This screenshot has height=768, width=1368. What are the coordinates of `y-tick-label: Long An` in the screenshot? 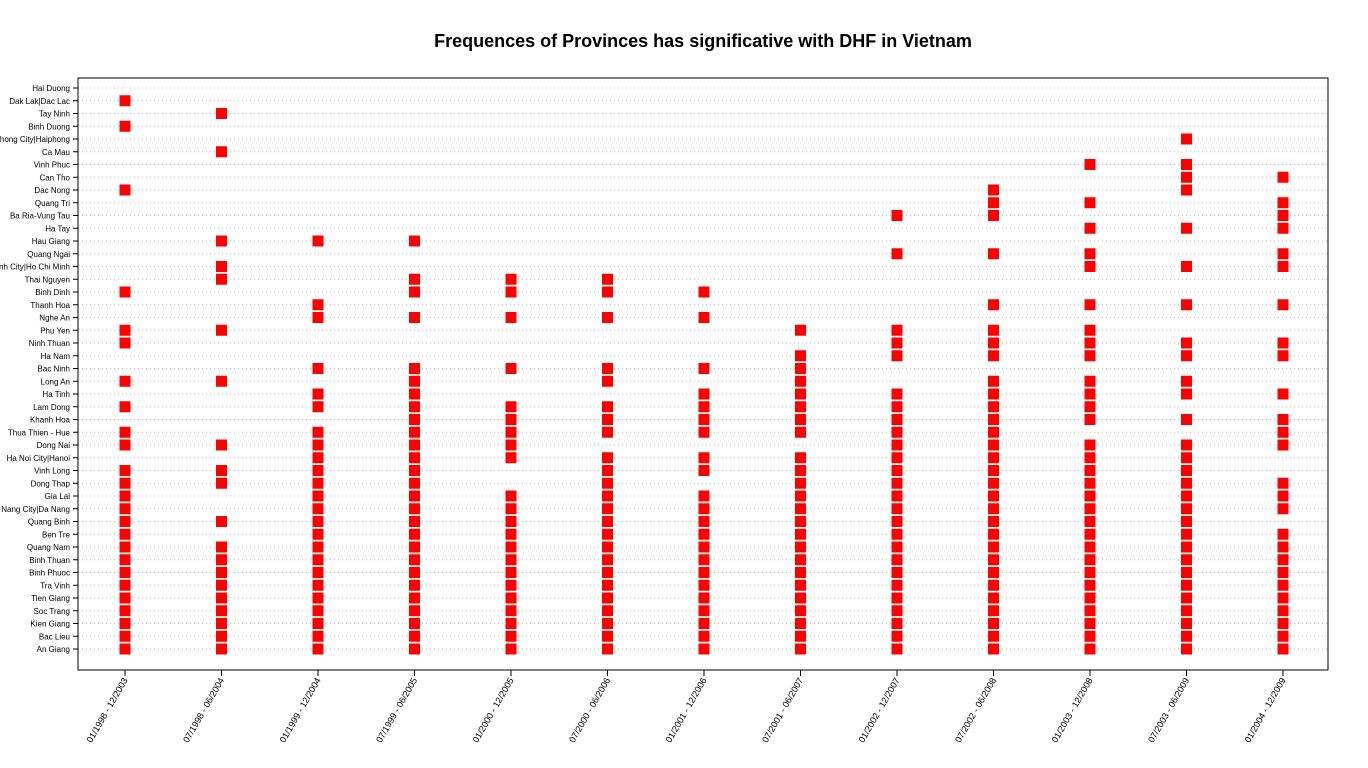 It's located at (55, 381).